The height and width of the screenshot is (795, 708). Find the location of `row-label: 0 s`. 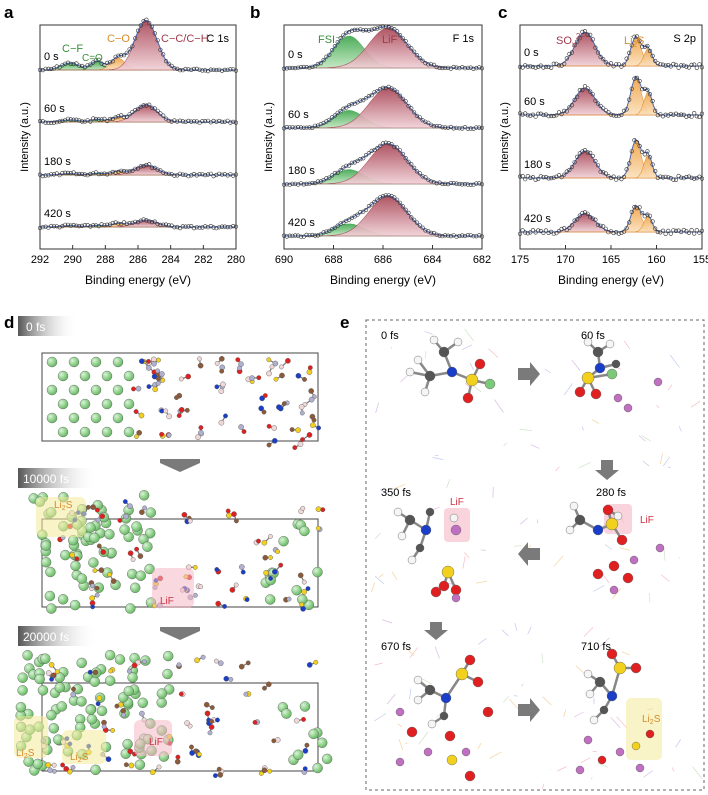

row-label: 0 s is located at coordinates (51, 57).